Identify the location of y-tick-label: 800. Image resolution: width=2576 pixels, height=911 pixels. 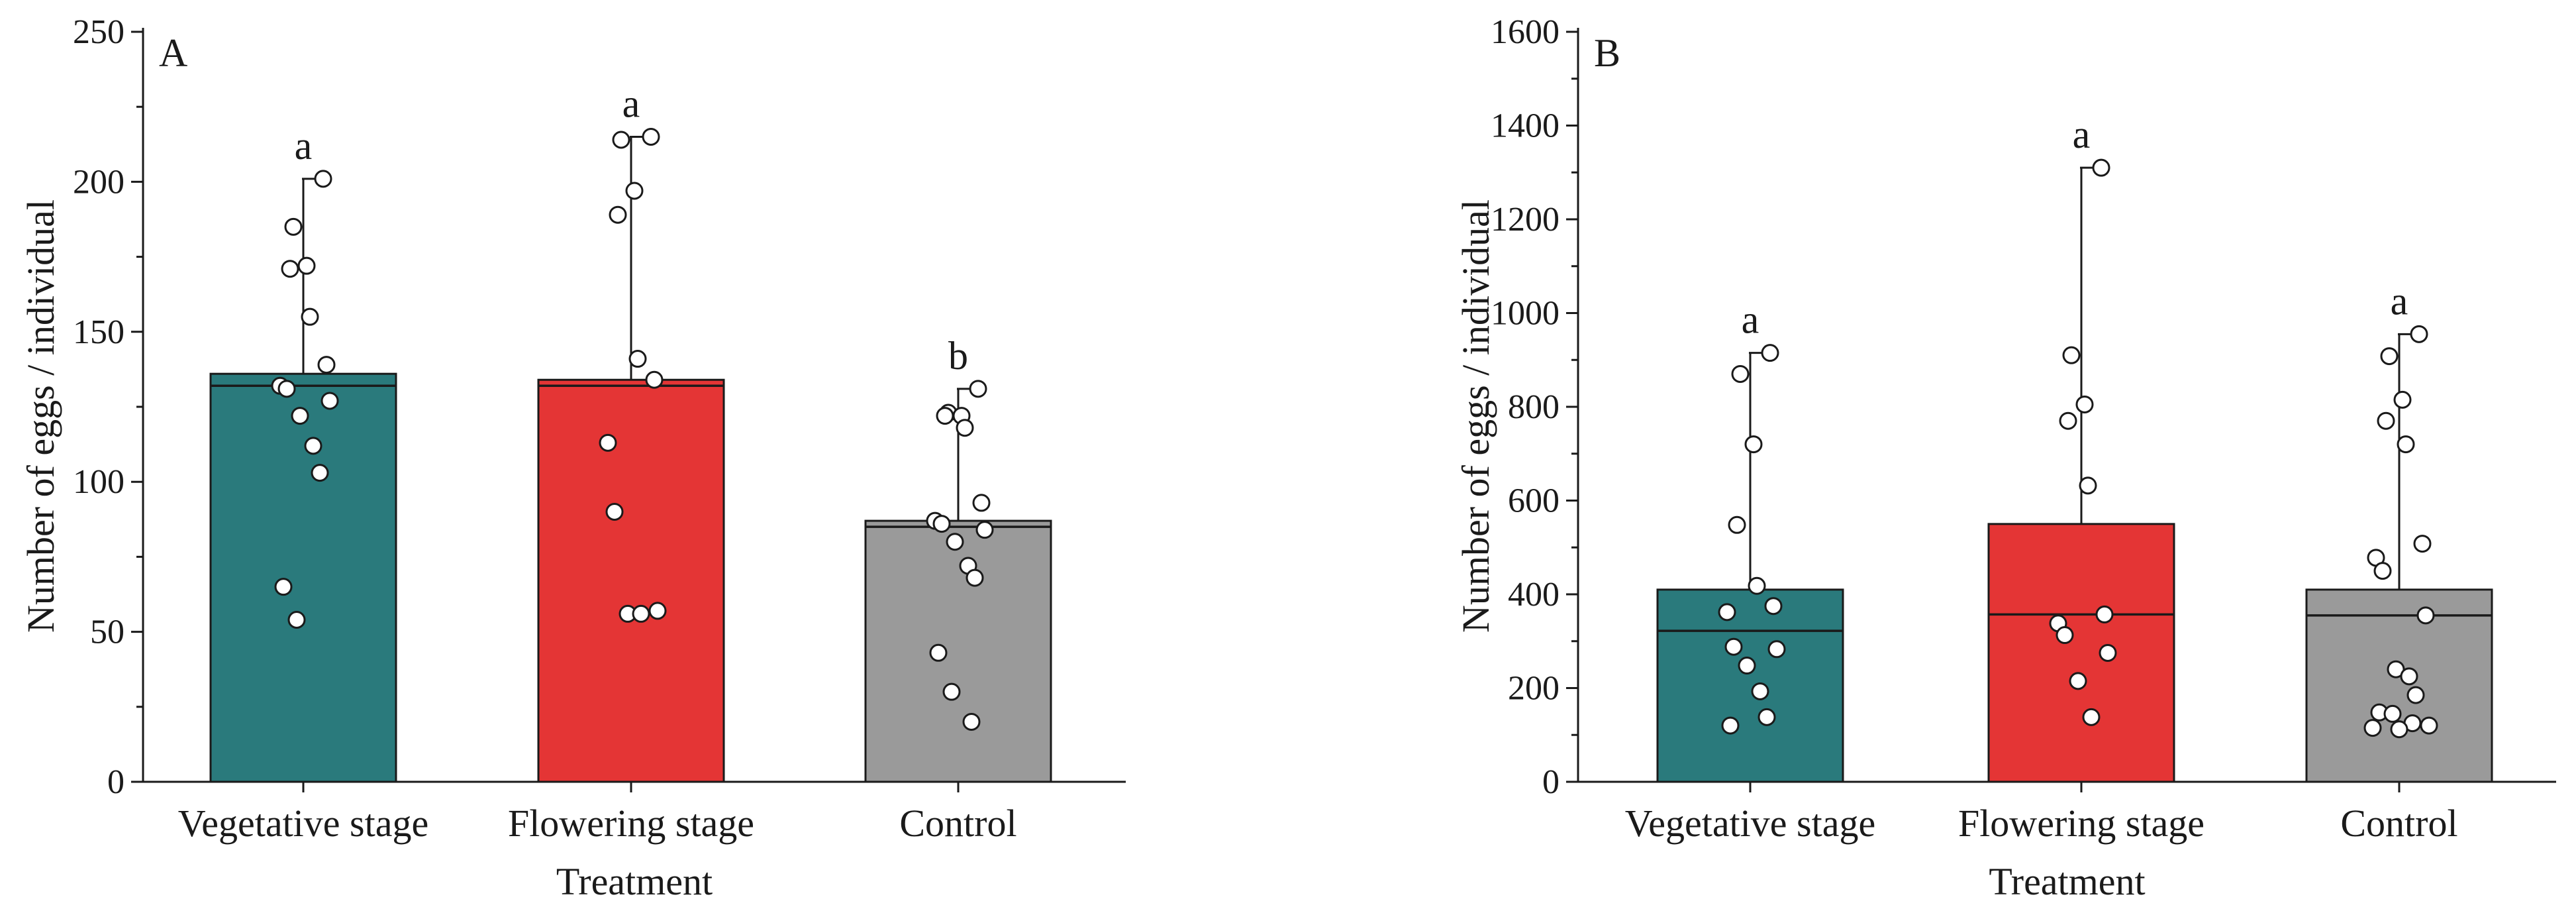
(1534, 407).